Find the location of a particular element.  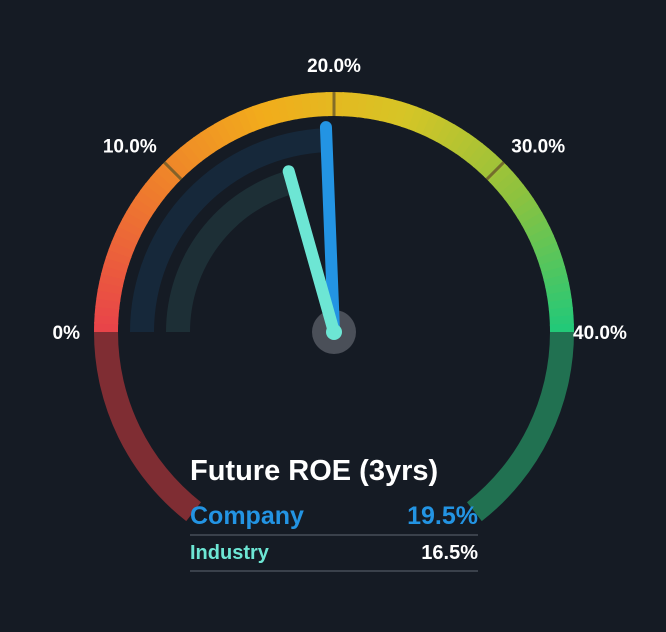

tick-label: 40.0% is located at coordinates (600, 333).